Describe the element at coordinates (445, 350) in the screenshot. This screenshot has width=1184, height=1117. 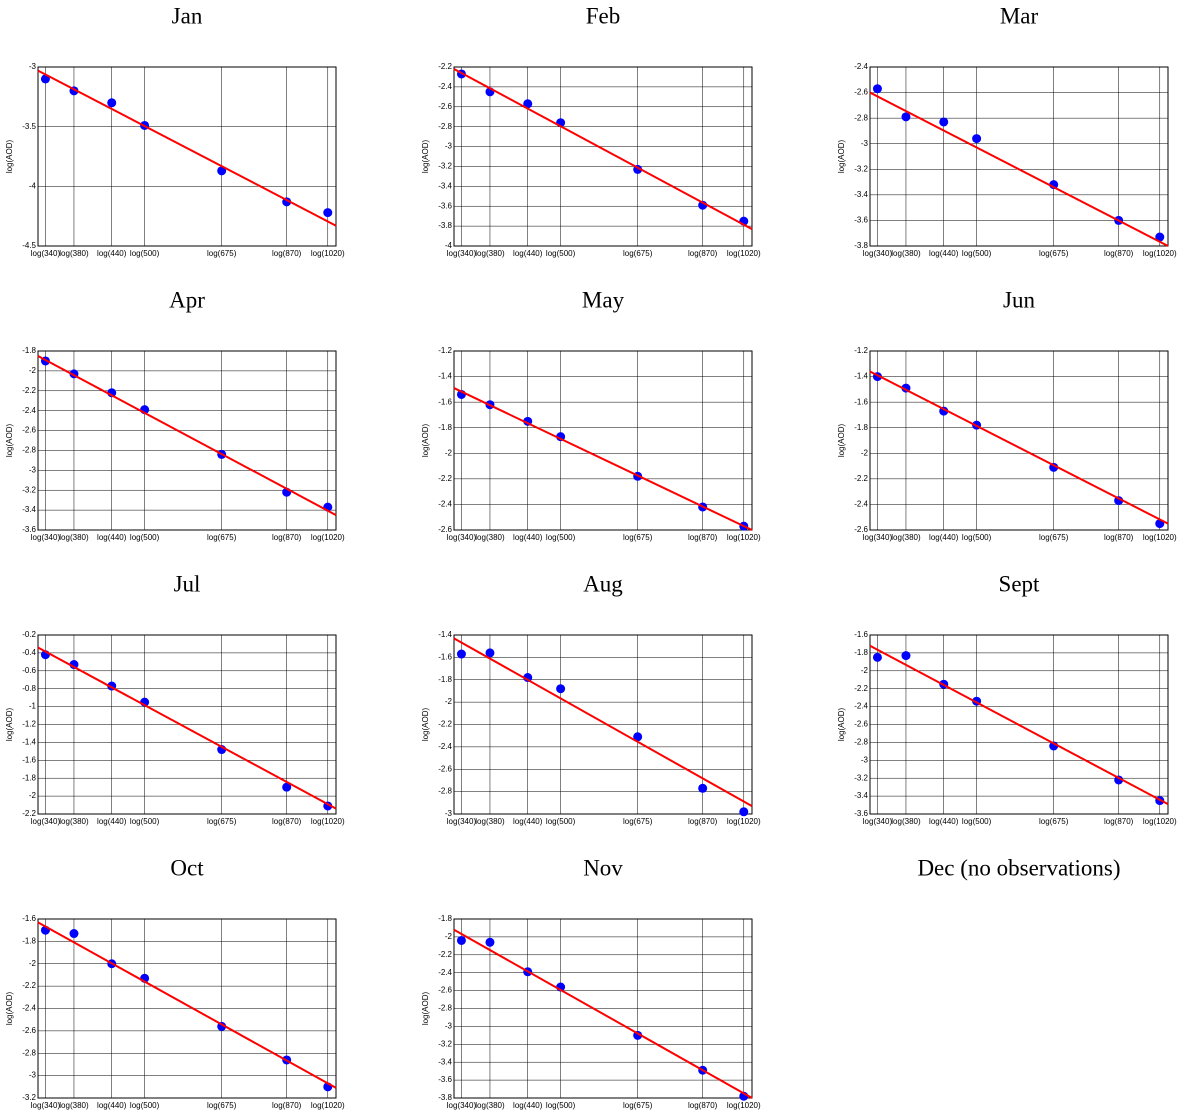
I see `y-tick-label: -1.2` at that location.